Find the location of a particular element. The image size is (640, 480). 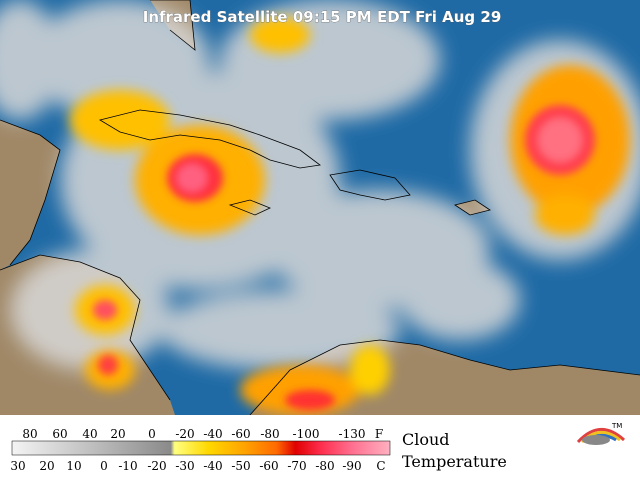

celsius-label: -20 is located at coordinates (156, 466).